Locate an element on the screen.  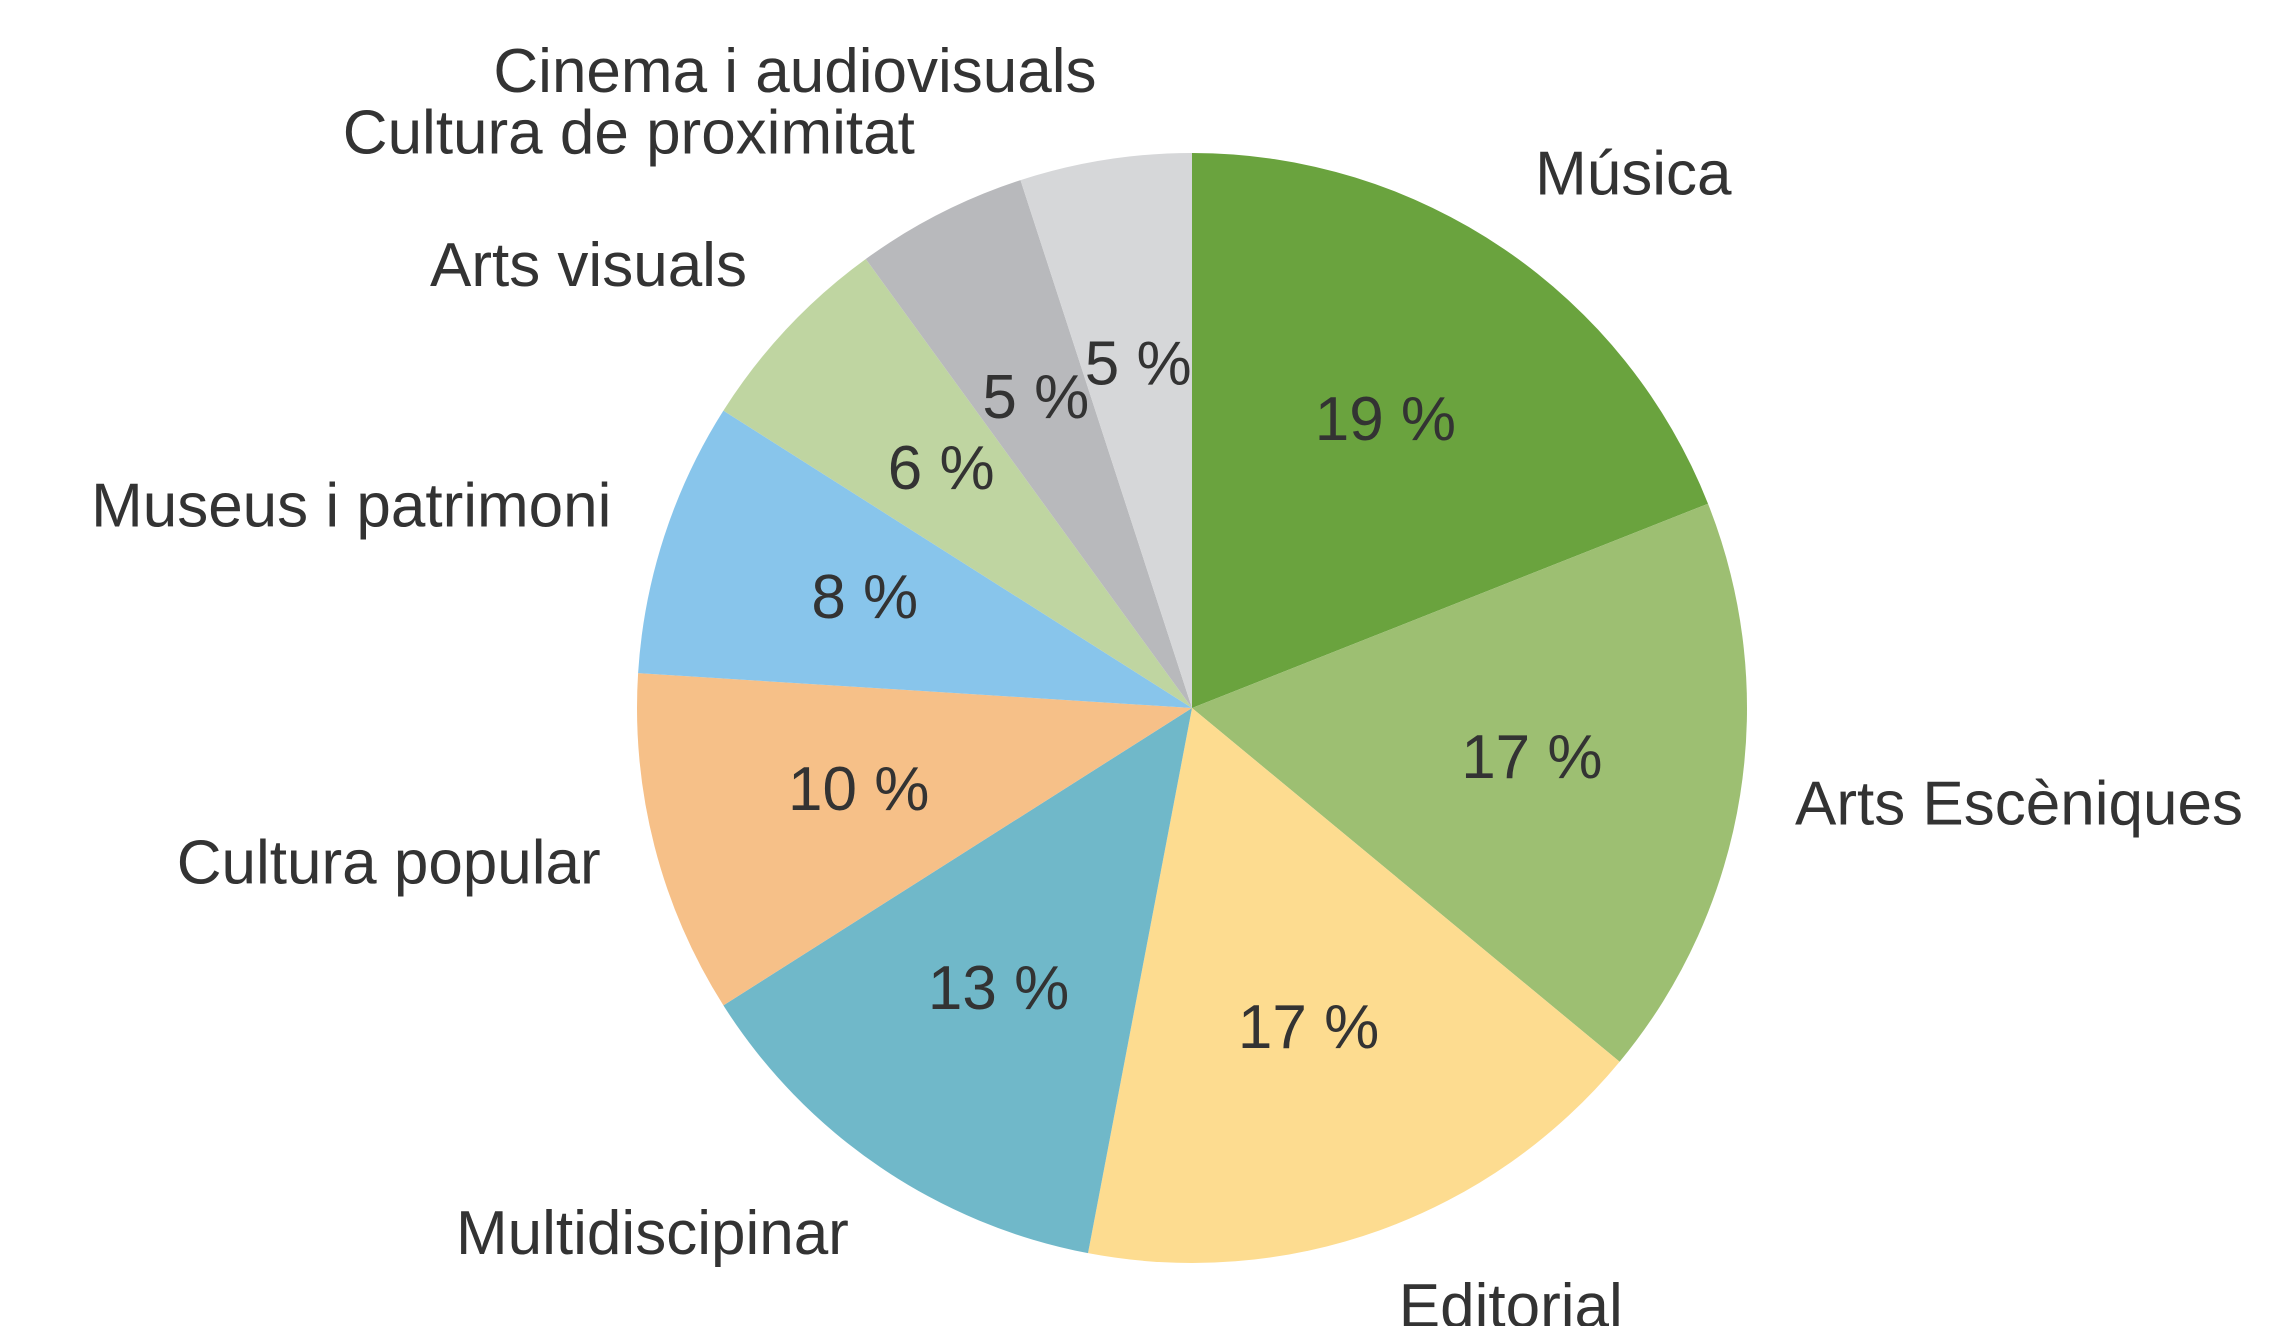
category-label: Cultura popular is located at coordinates (389, 863).